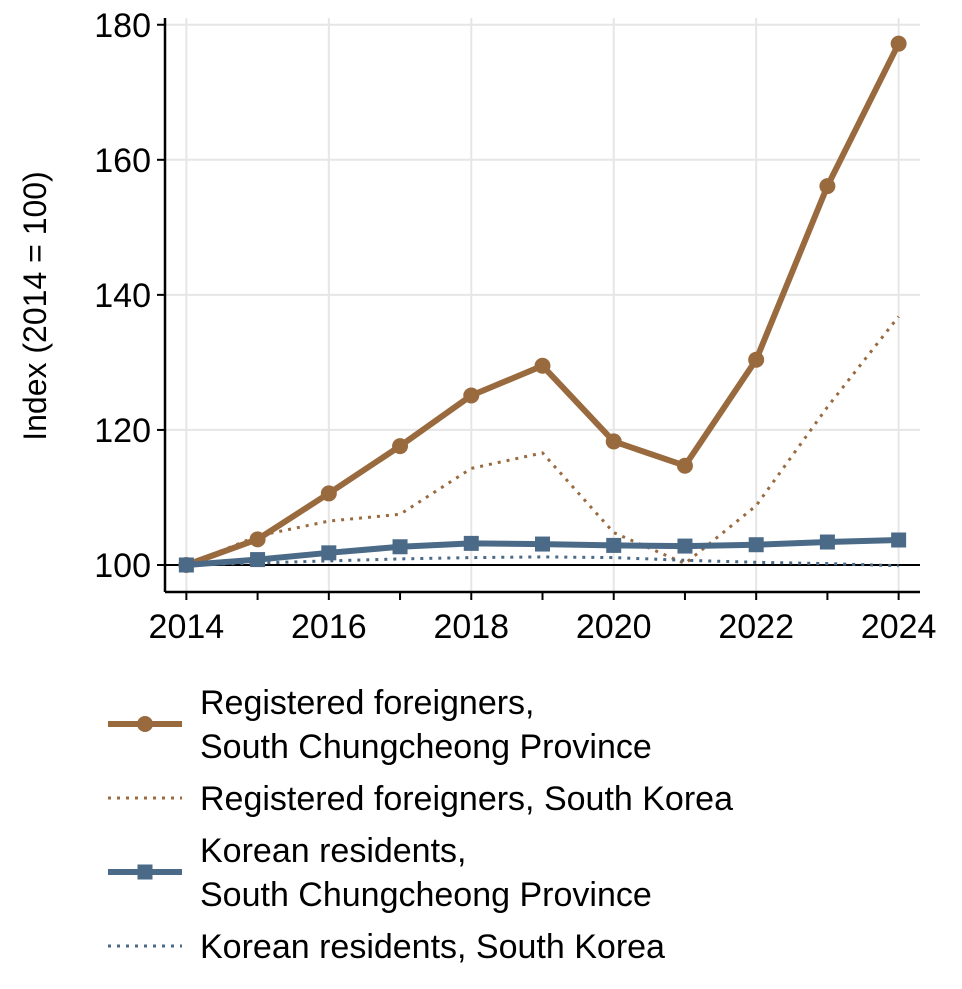 The height and width of the screenshot is (989, 962). What do you see at coordinates (329, 627) in the screenshot?
I see `x-tick-label: 2016` at bounding box center [329, 627].